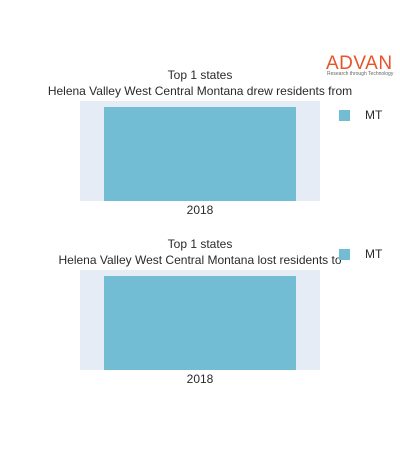  I want to click on x-tick-label-1: 2018, so click(200, 210).